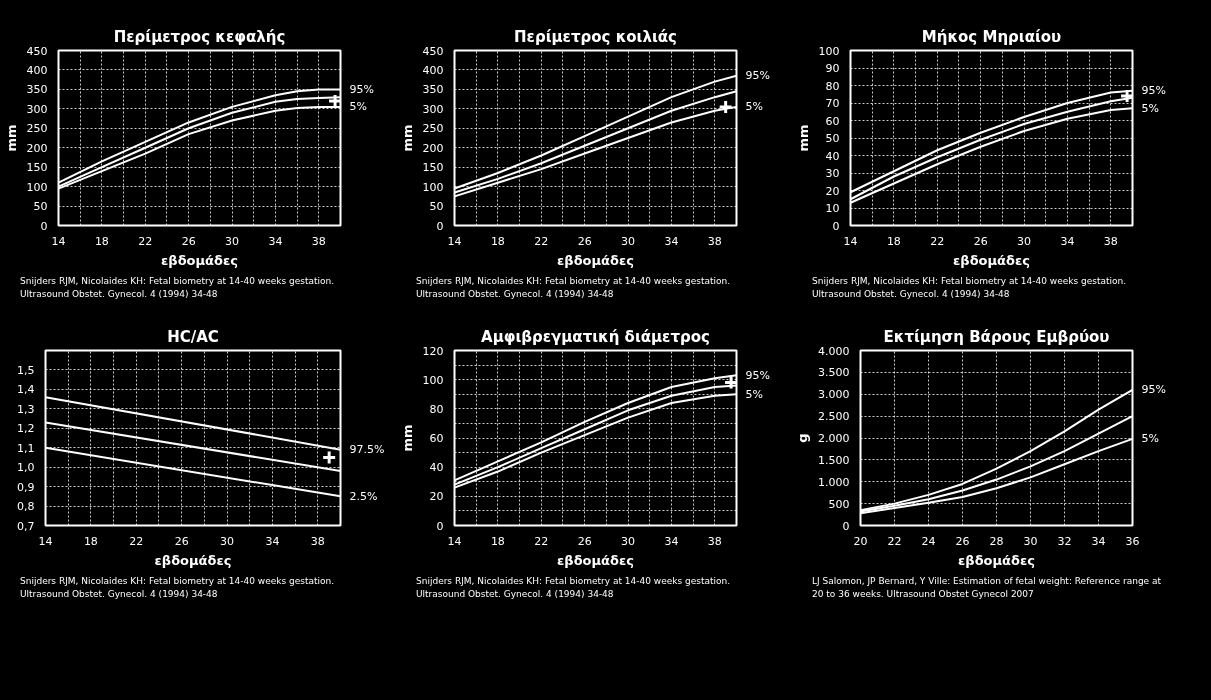 The height and width of the screenshot is (700, 1211). I want to click on y-tick-label: 1.000, so click(834, 482).